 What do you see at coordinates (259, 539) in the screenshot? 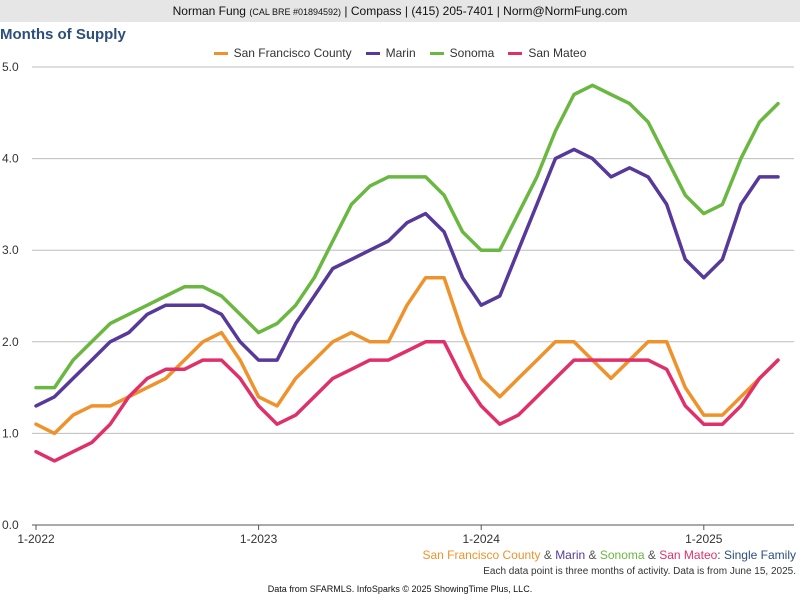
I see `x-tick-label: 1-2023` at bounding box center [259, 539].